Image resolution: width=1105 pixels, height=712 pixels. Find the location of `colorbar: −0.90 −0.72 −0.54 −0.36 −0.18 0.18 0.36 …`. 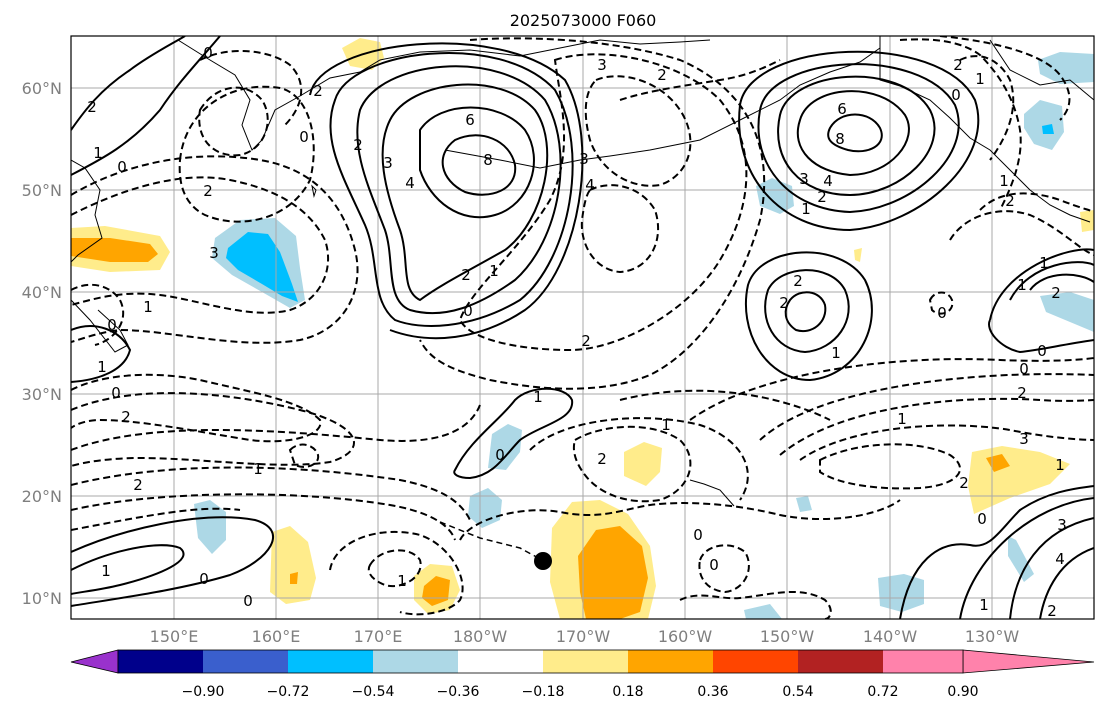

colorbar: −0.90 −0.72 −0.54 −0.36 −0.18 0.18 0.36 … is located at coordinates (582, 674).